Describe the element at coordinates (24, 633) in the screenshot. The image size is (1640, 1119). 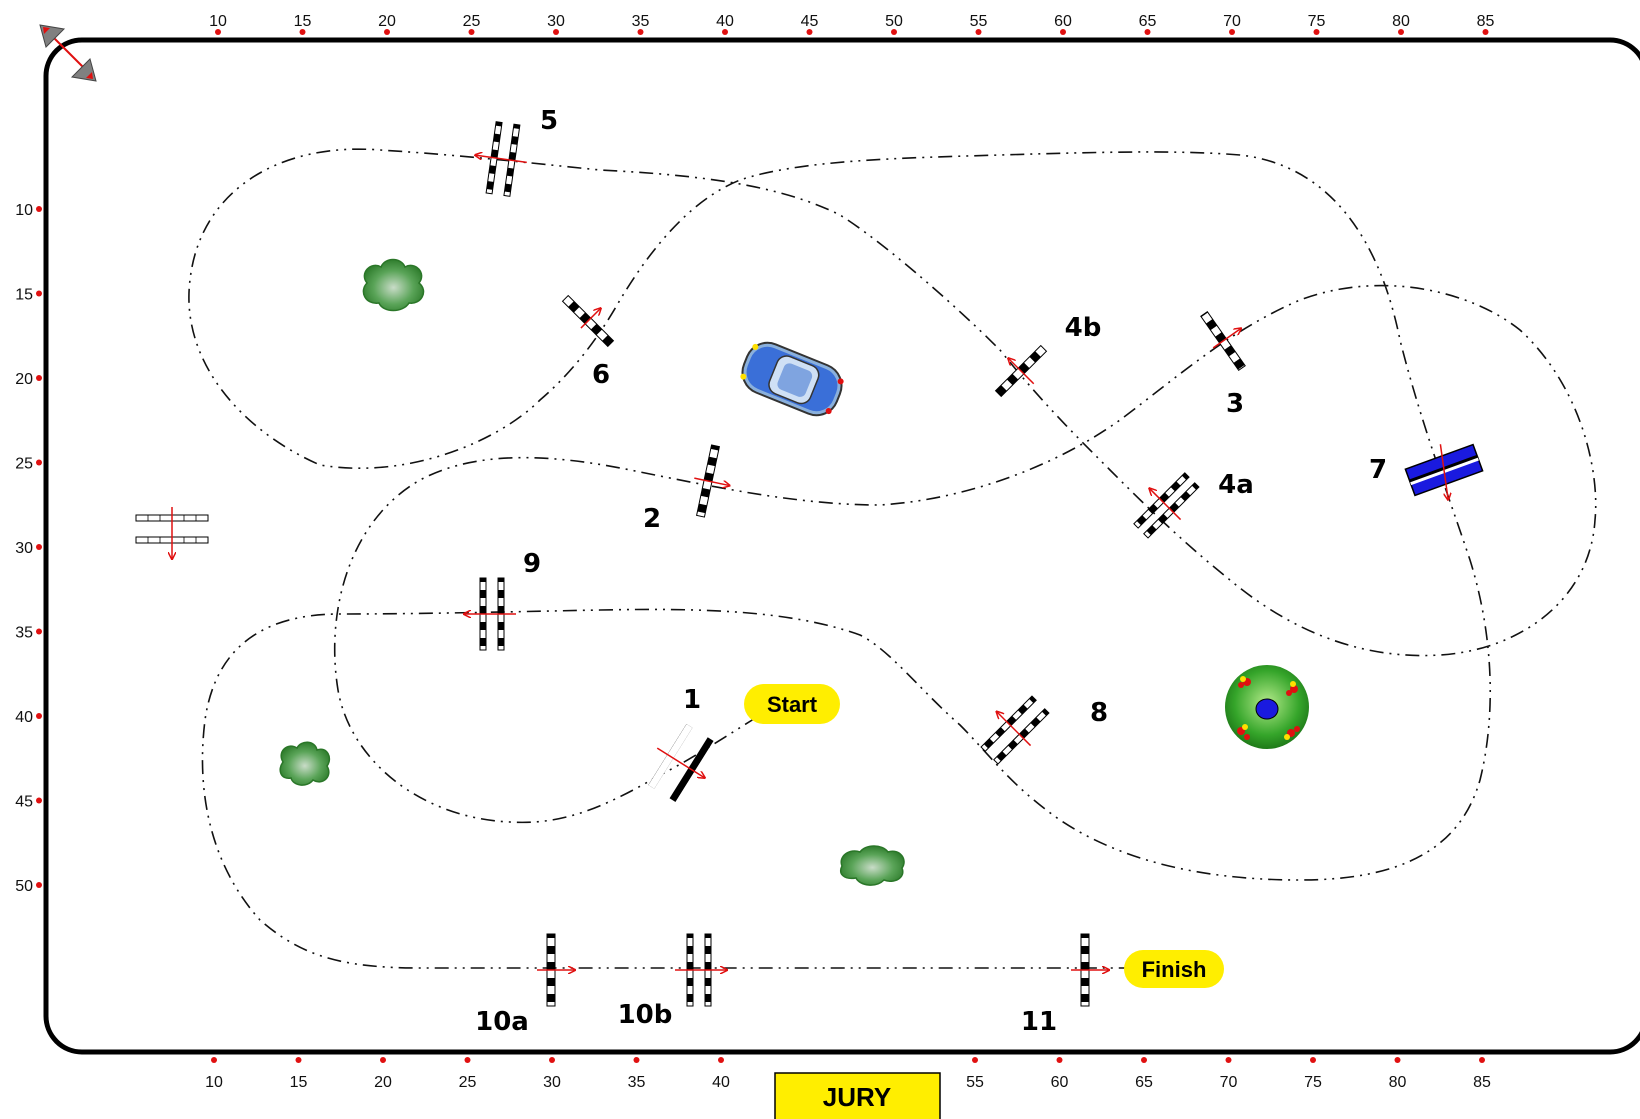
I see `ruler-left-label: 35` at that location.